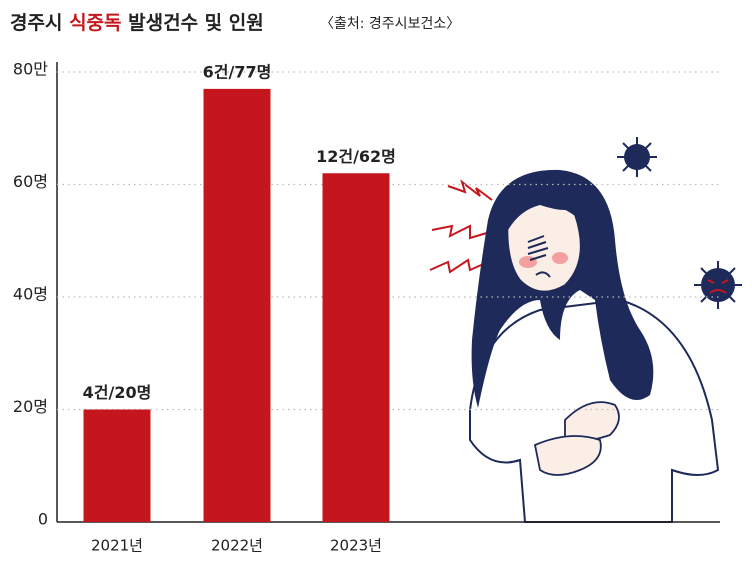 The width and height of the screenshot is (752, 568). What do you see at coordinates (193, 23) in the screenshot?
I see `title-suffix: 발생건수 및 인원` at bounding box center [193, 23].